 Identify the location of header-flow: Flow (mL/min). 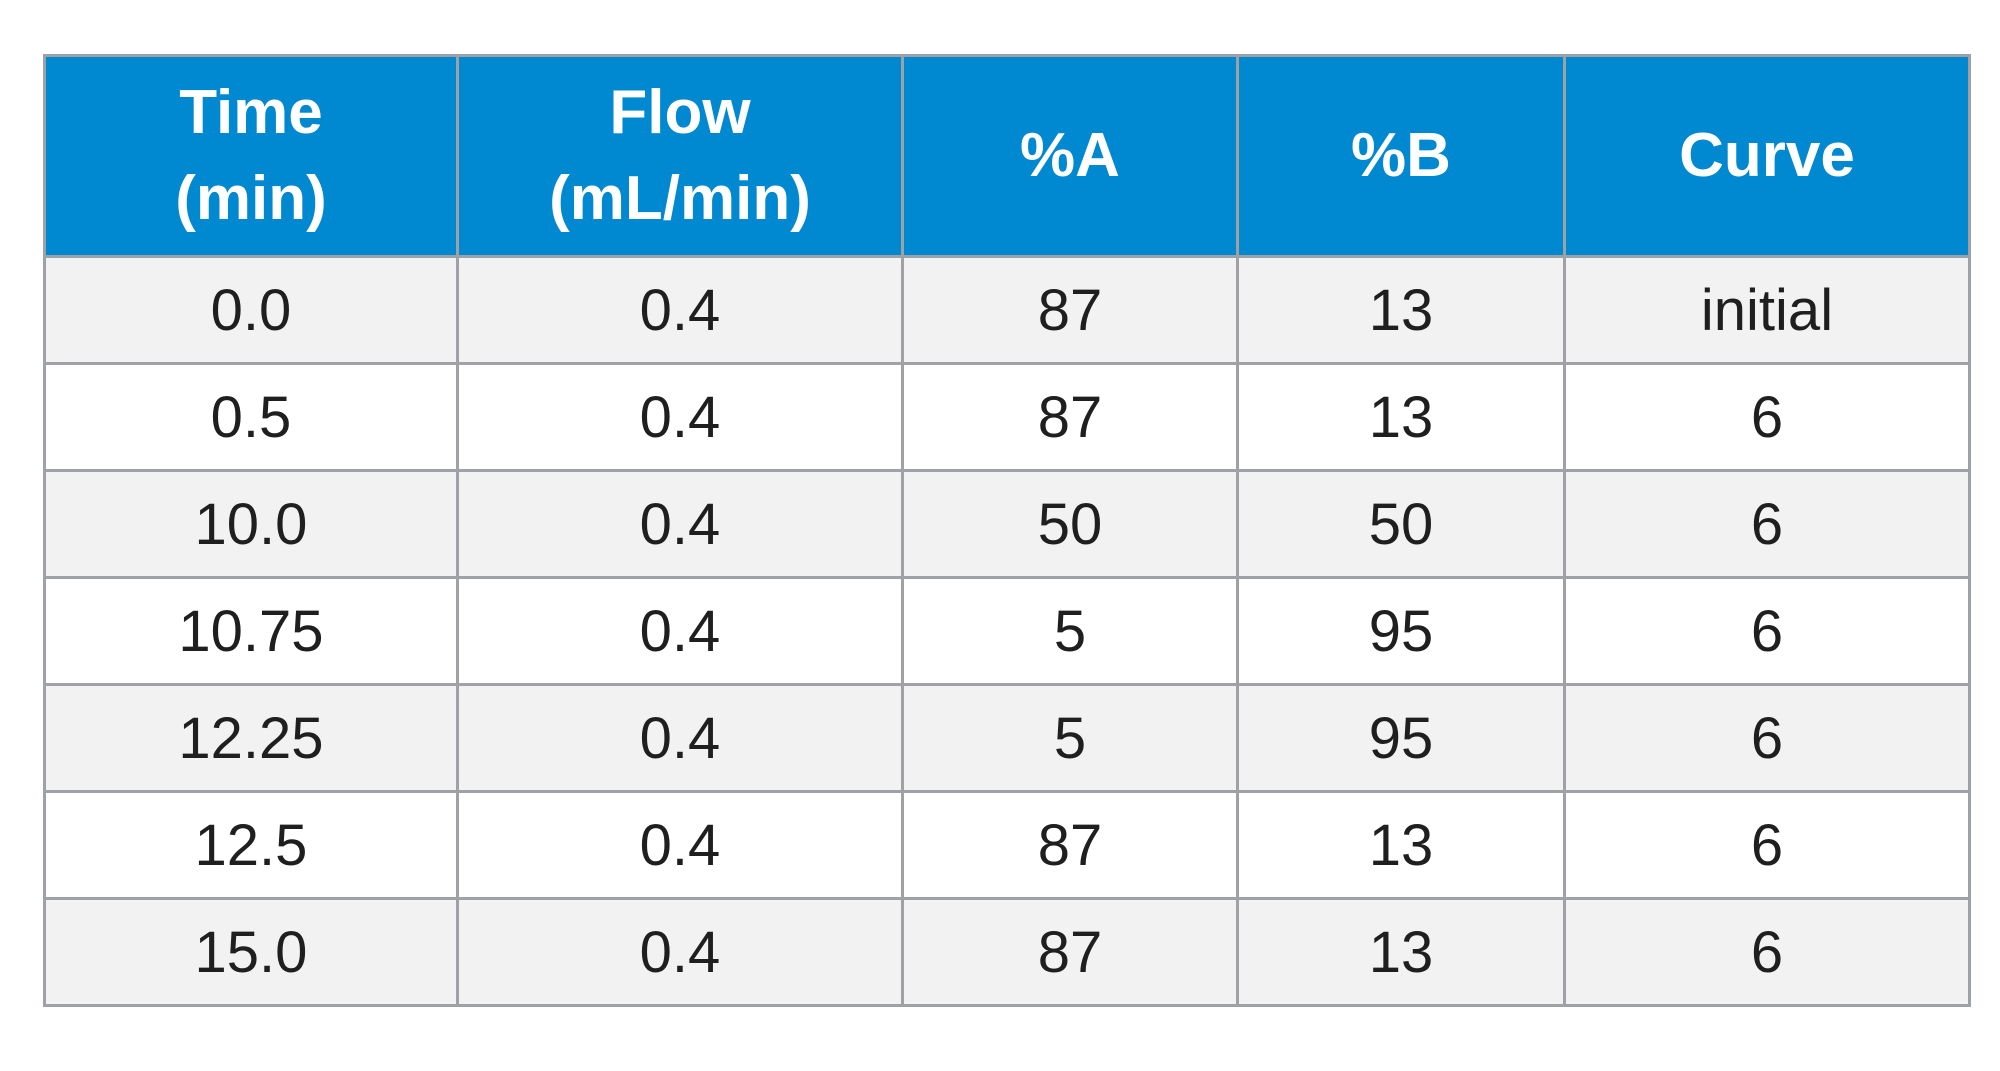
(680, 156).